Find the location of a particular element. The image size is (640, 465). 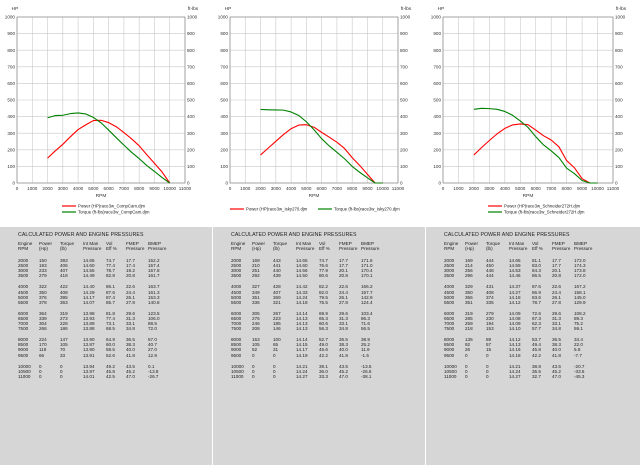

table-cell: 444 is located at coordinates (490, 260).